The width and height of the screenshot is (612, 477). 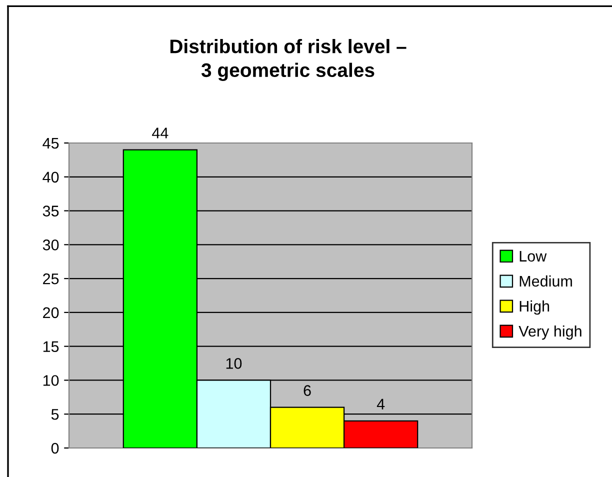 What do you see at coordinates (55, 448) in the screenshot?
I see `y-tick-label: 0` at bounding box center [55, 448].